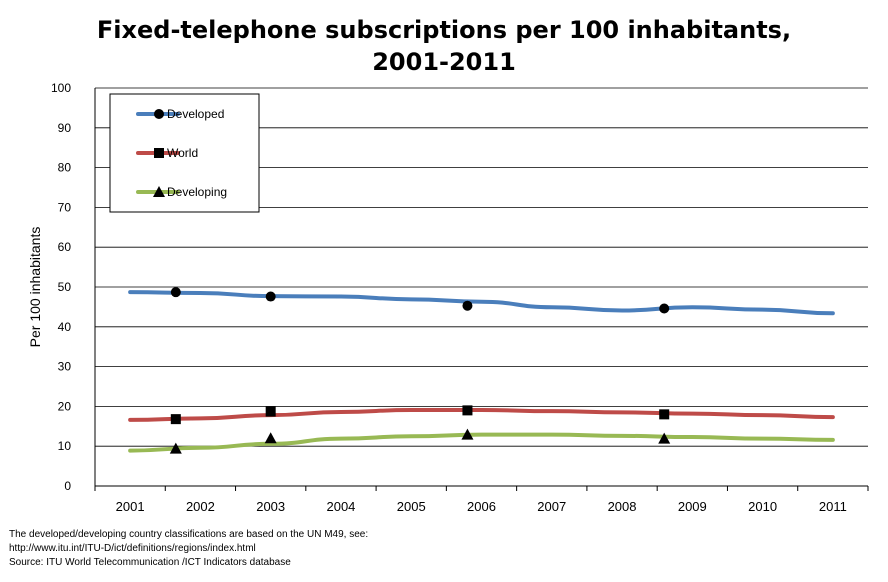  I want to click on y-tick-label: 30, so click(65, 367).